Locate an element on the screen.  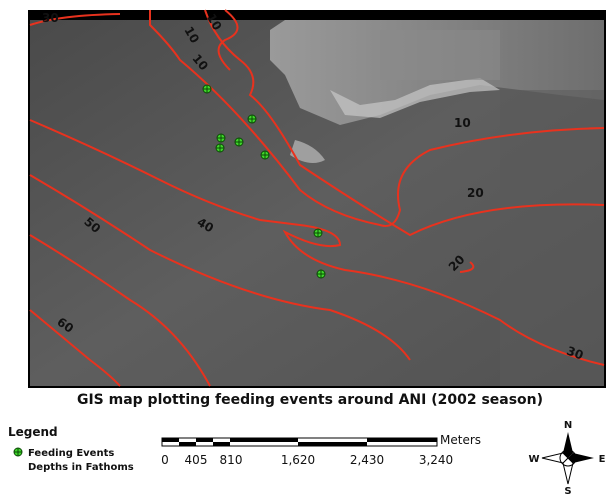
scale-label: 810 is located at coordinates (231, 460).